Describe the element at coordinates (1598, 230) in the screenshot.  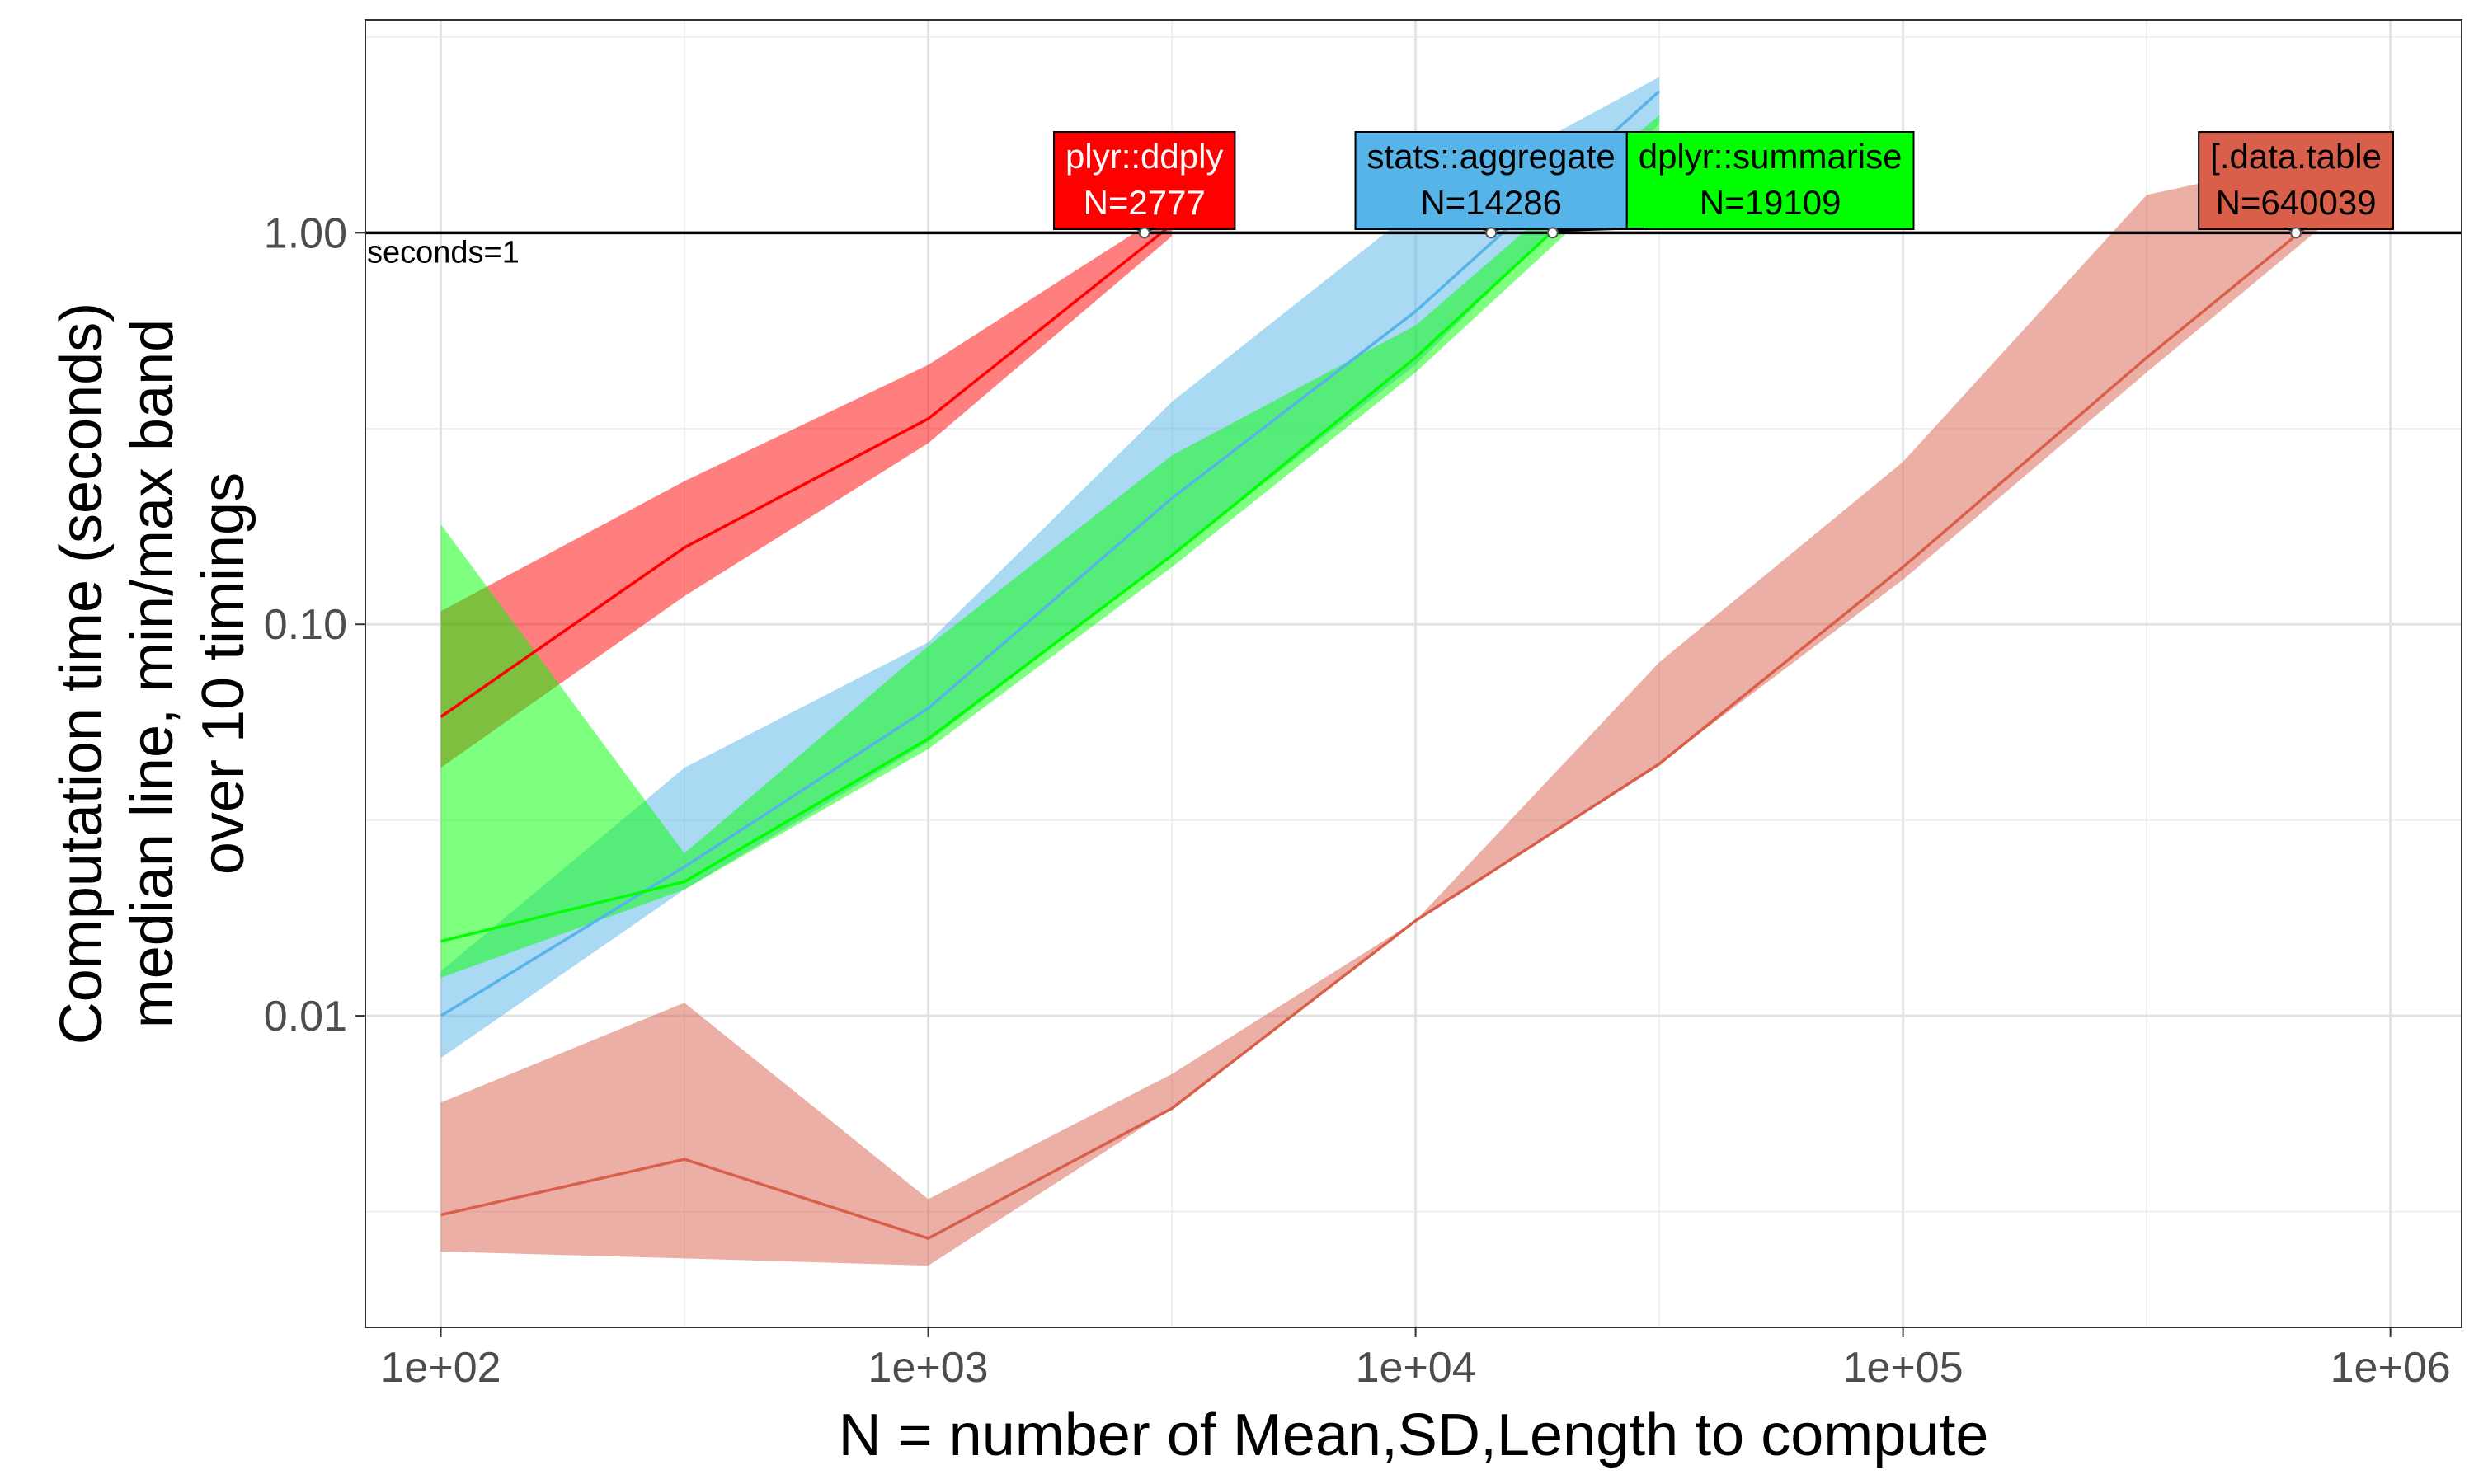
I see `callout-pointer` at that location.